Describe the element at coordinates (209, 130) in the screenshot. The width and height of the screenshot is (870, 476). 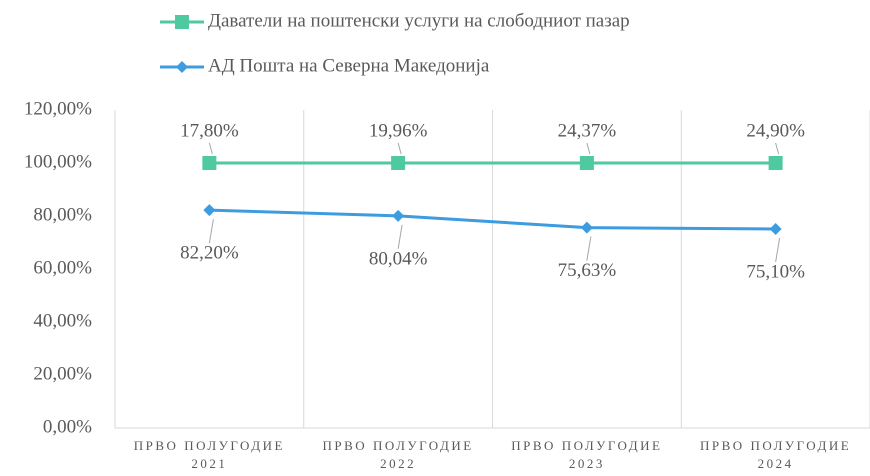
I see `data-label: 17,80%` at that location.